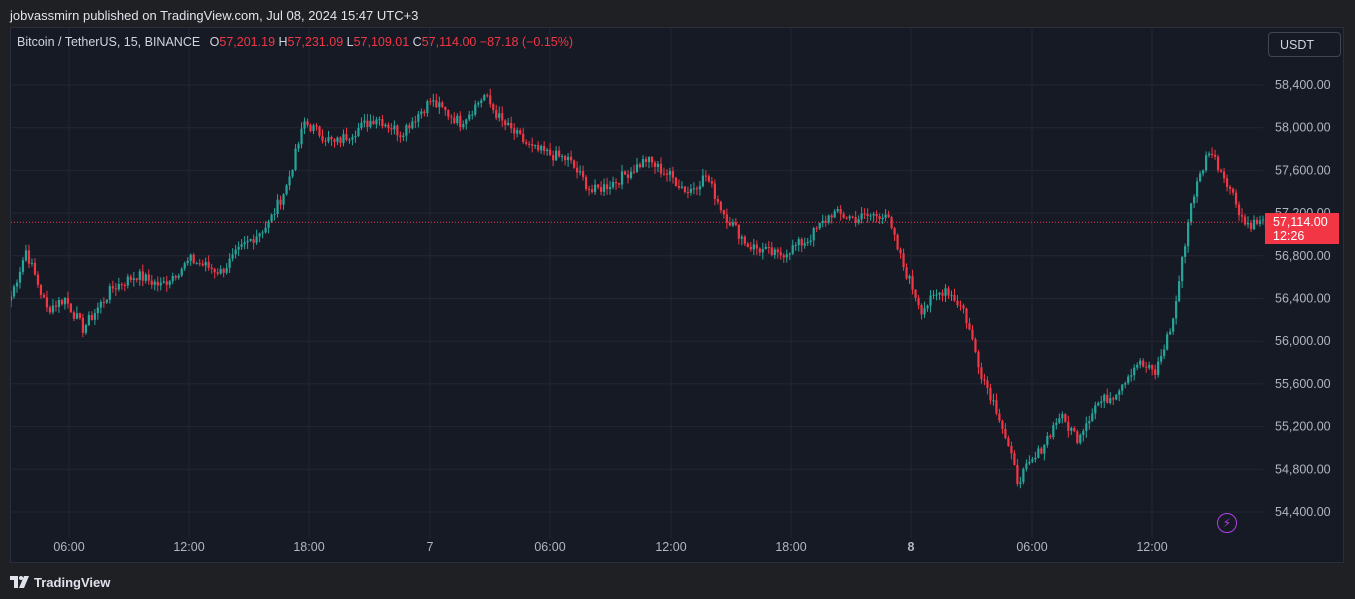 The height and width of the screenshot is (599, 1355). What do you see at coordinates (72, 582) in the screenshot?
I see `brand-name: TradingView` at bounding box center [72, 582].